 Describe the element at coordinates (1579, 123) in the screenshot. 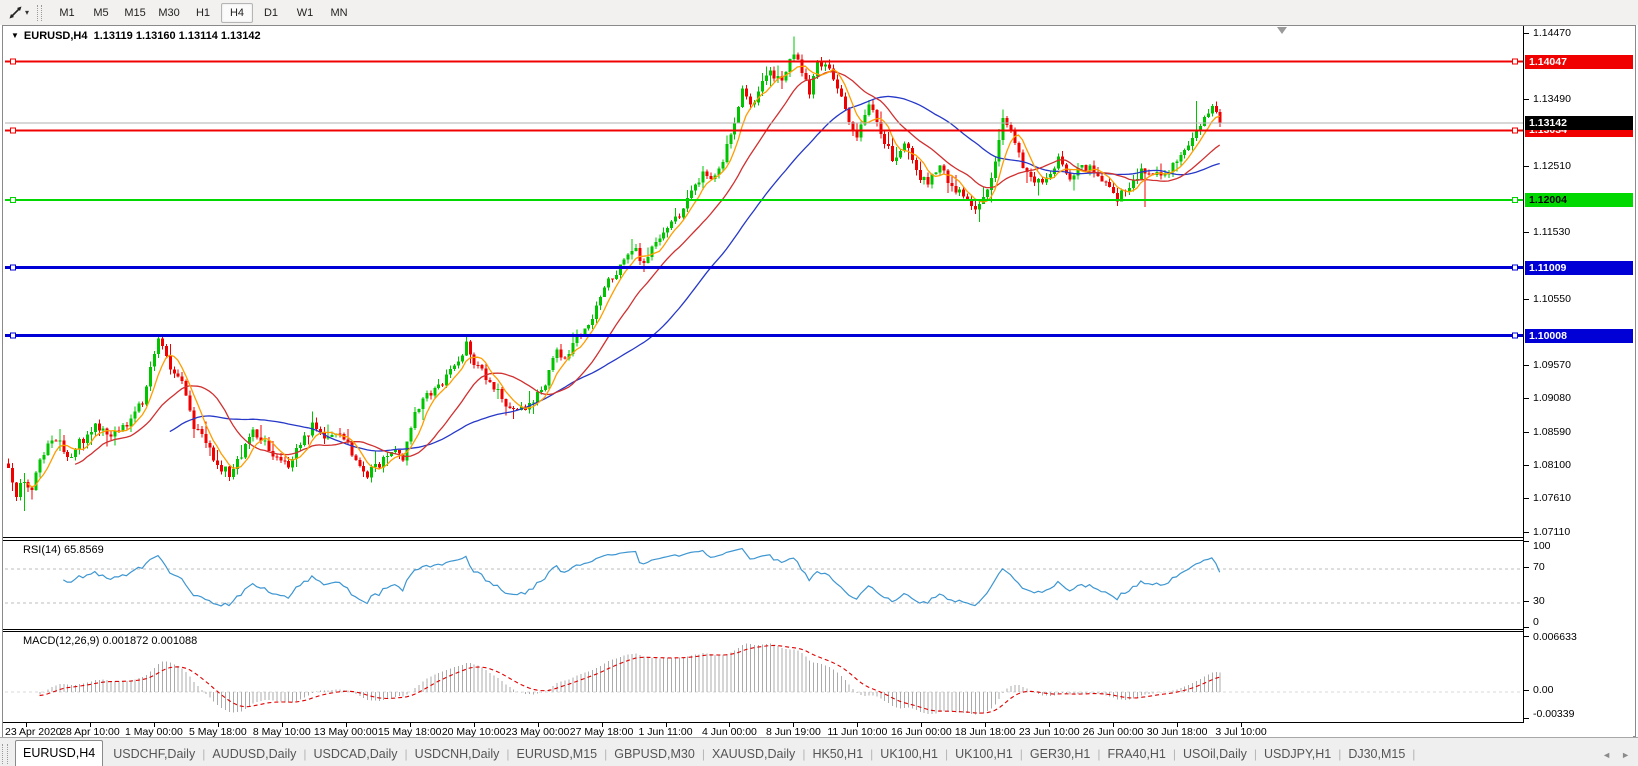

I see `current-price-badge: 1.13142` at that location.